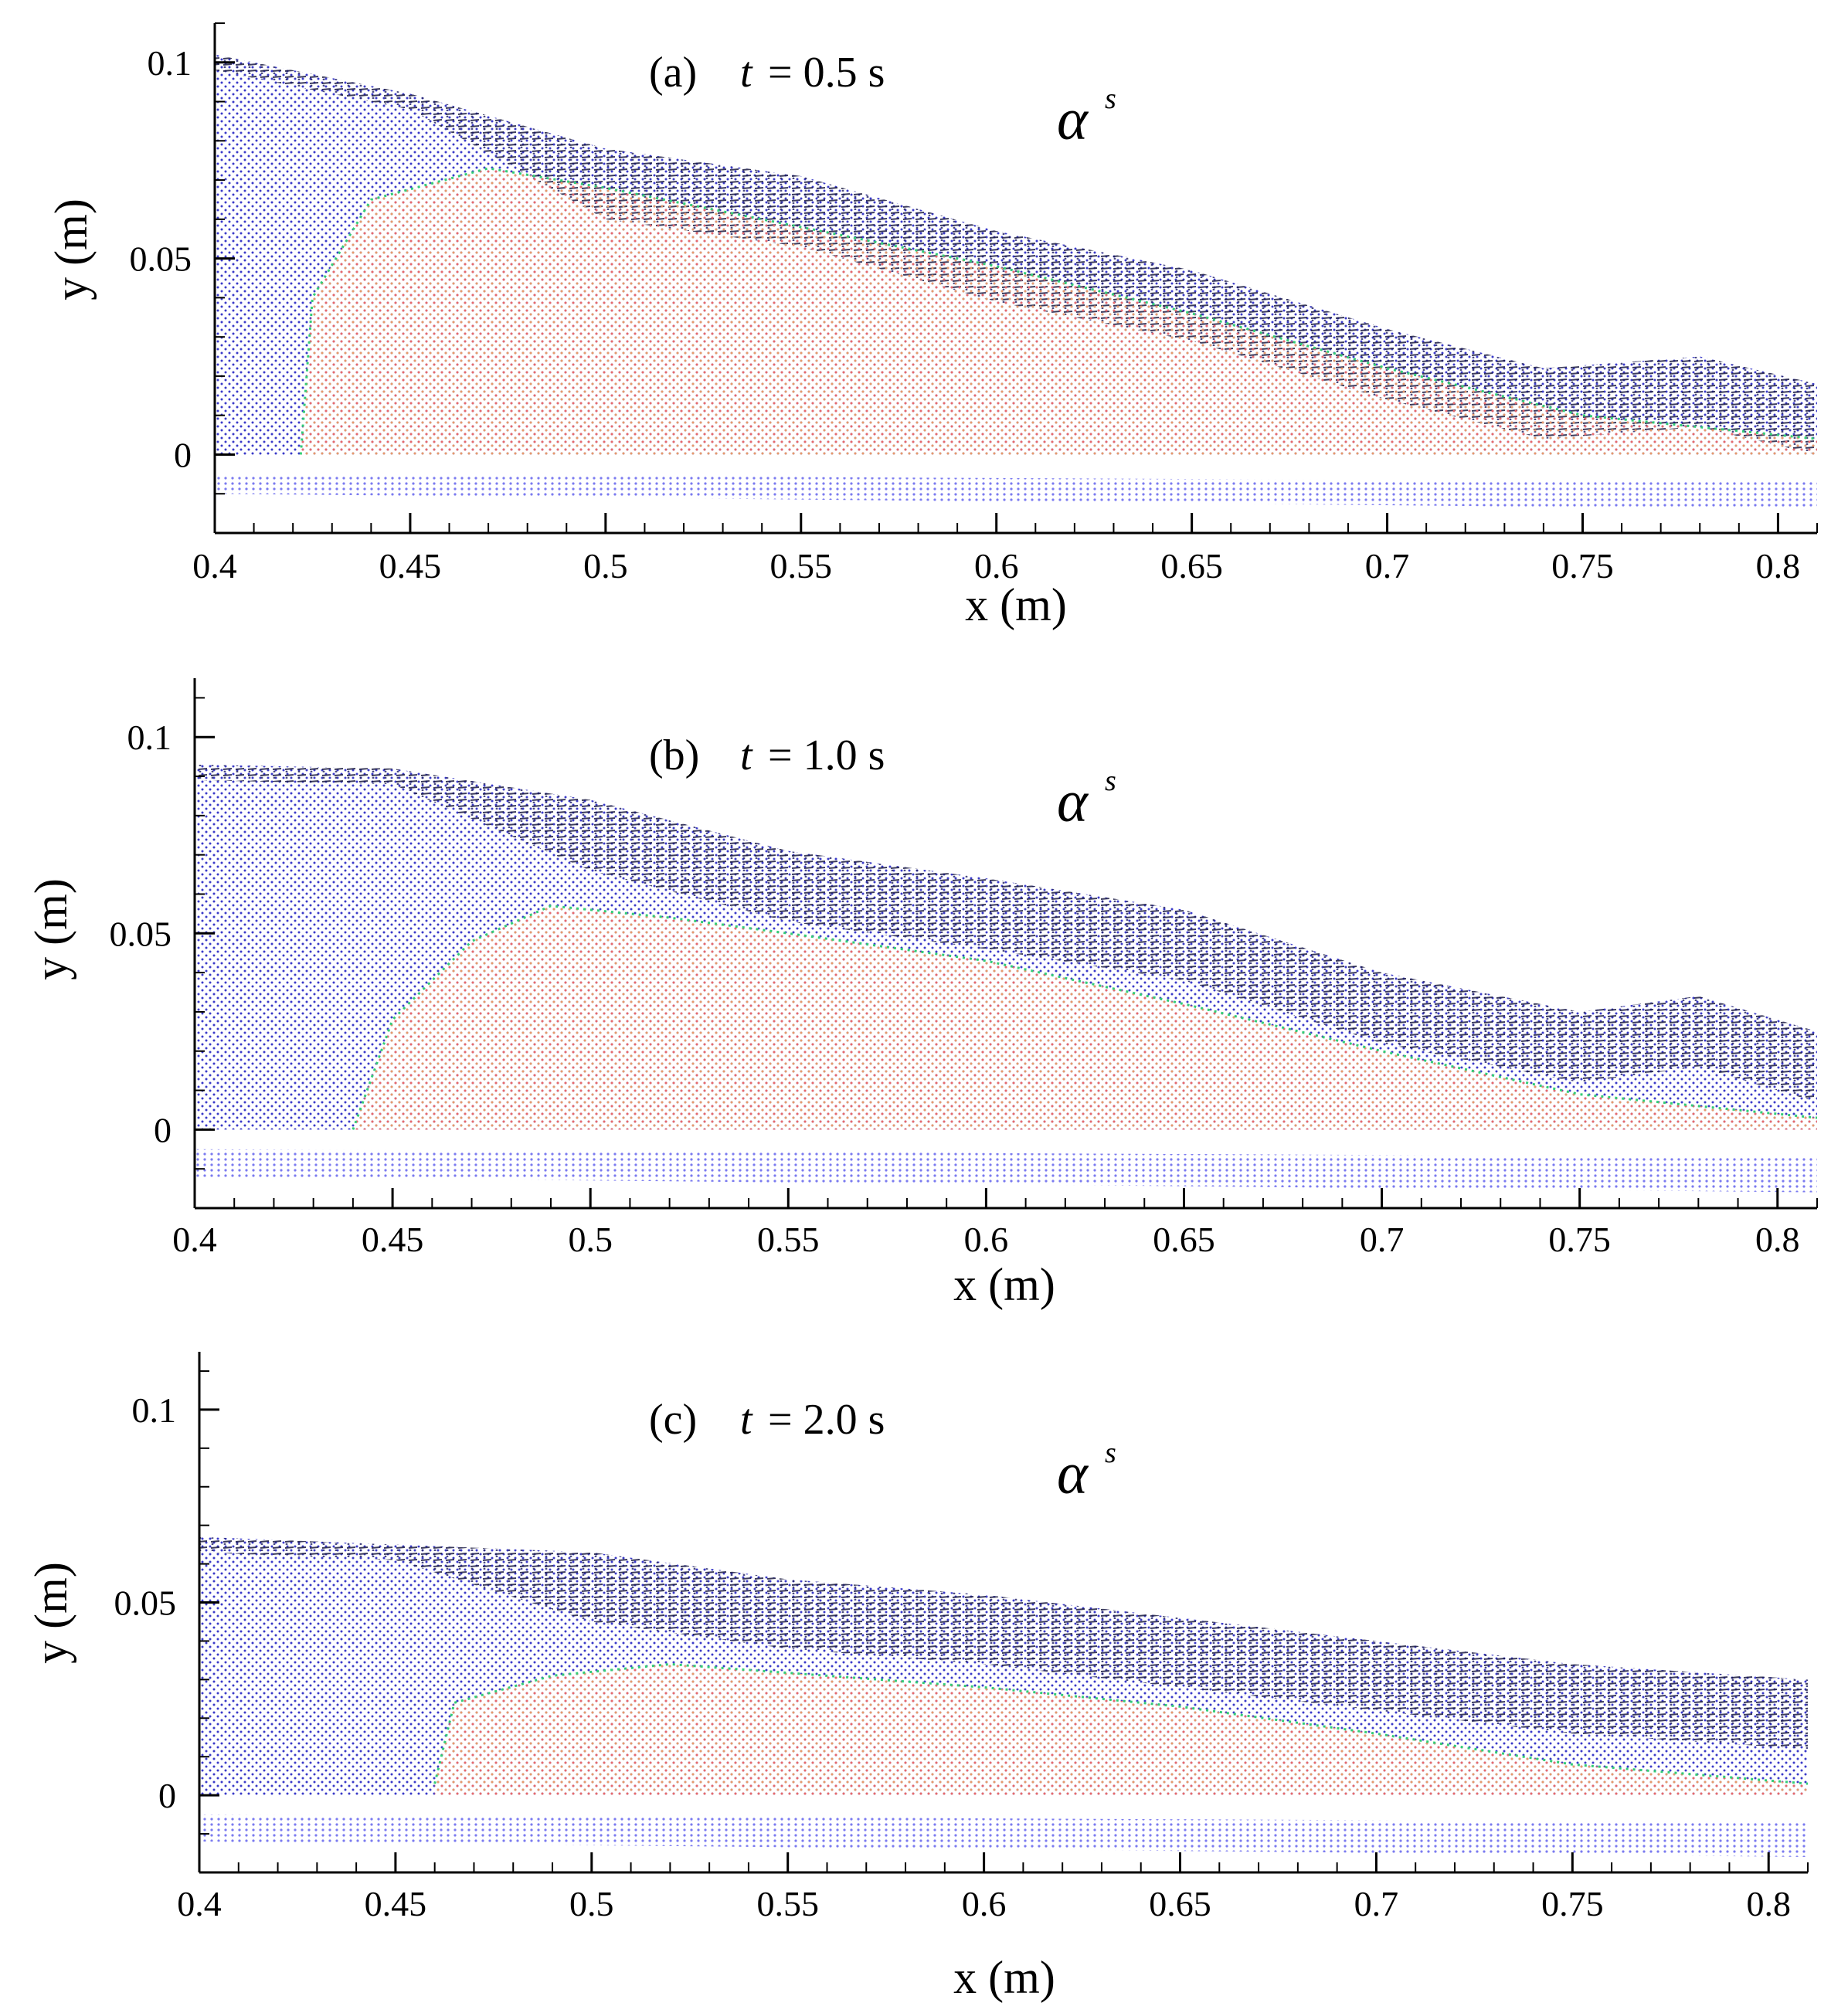  I want to click on panel-b-colorbar: α s, so click(1086, 799).